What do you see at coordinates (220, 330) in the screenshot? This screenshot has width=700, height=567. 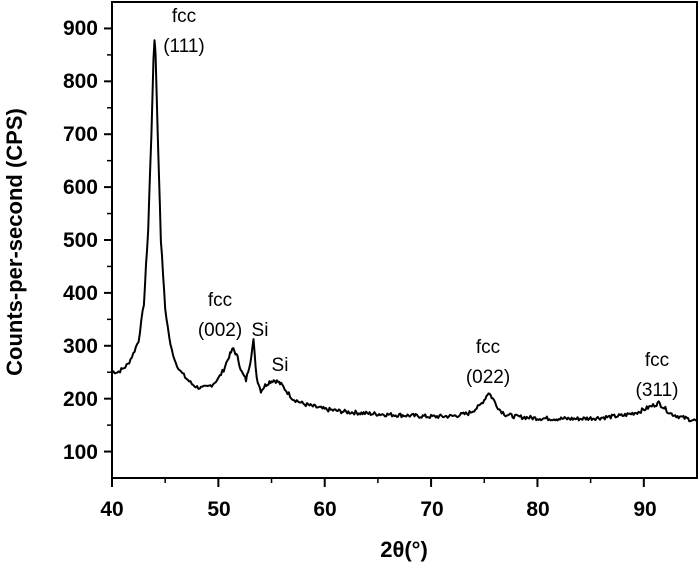 I see `annotation-fcc-002-line2: (002)` at bounding box center [220, 330].